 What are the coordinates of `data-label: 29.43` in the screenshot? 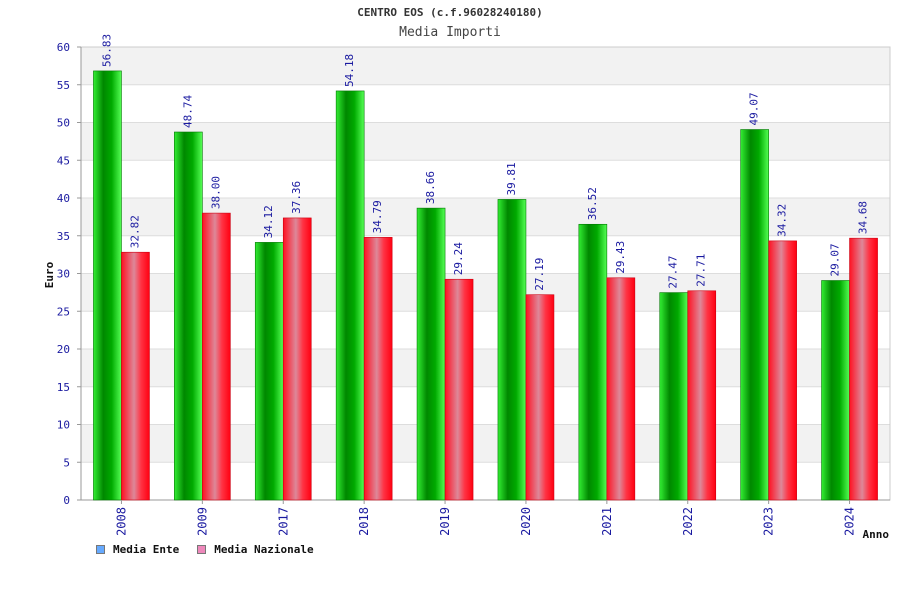 It's located at (620, 257).